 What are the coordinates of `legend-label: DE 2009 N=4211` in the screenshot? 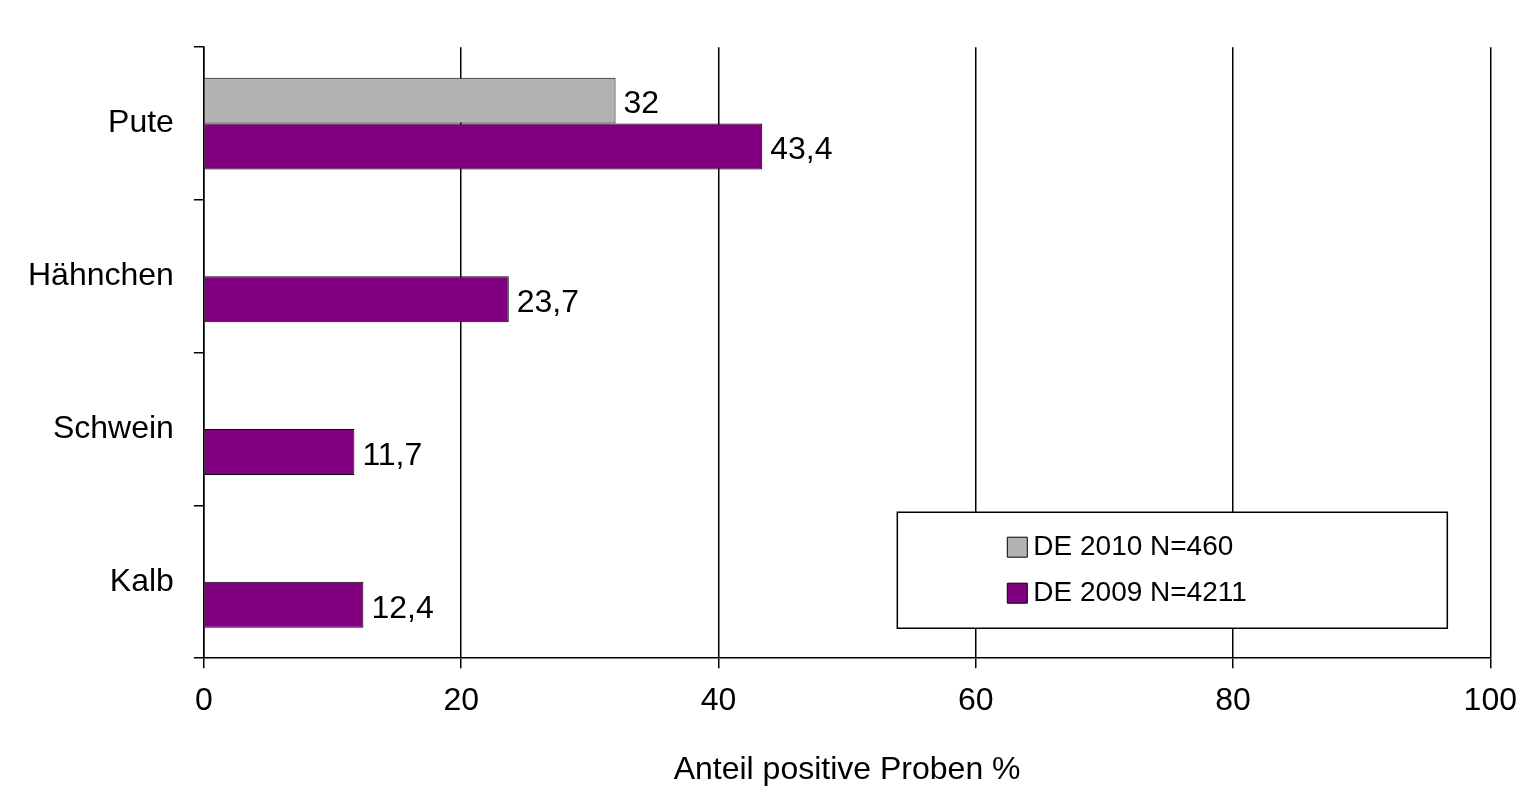 It's located at (1140, 591).